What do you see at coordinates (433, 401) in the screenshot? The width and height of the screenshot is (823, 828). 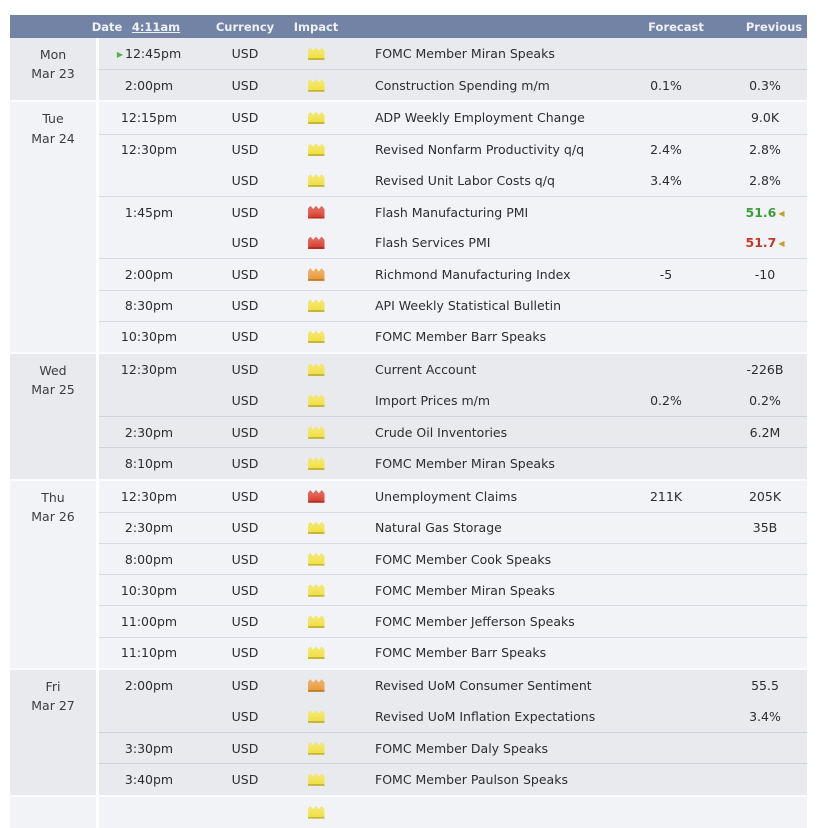 I see `event-title: Import Prices m/m` at bounding box center [433, 401].